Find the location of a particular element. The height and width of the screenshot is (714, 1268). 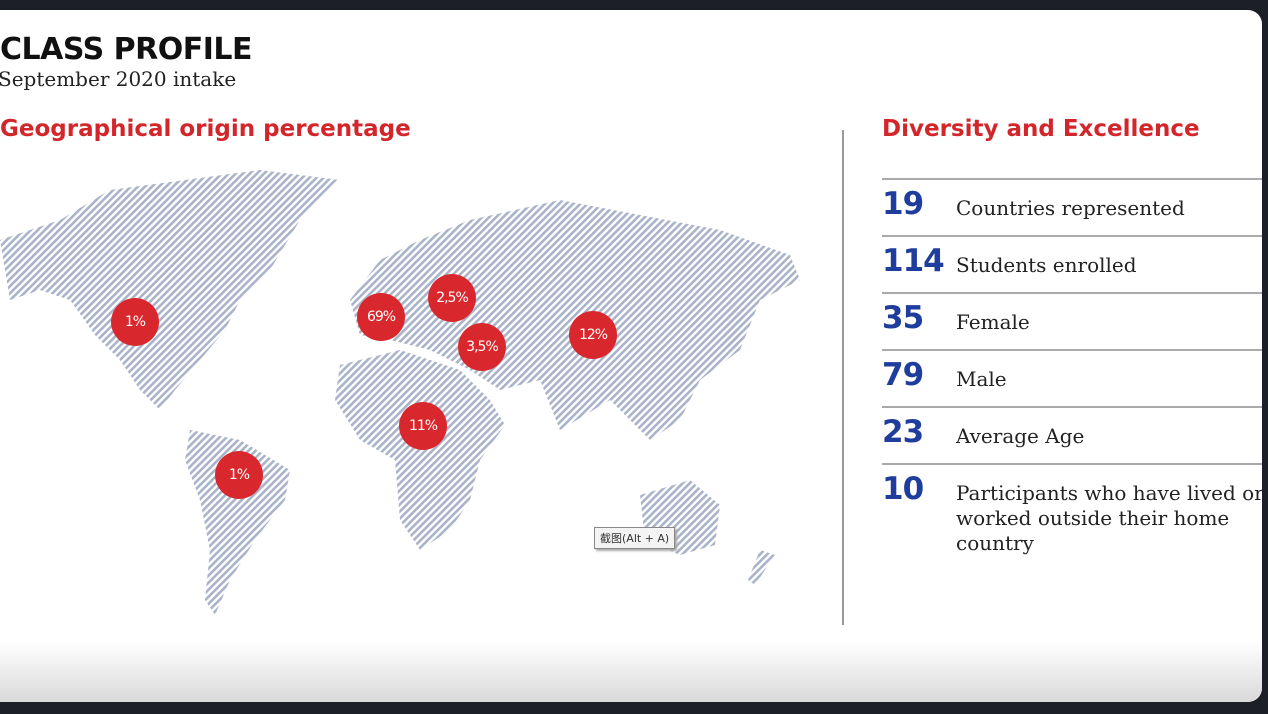

bottom-shadow is located at coordinates (631, 672).